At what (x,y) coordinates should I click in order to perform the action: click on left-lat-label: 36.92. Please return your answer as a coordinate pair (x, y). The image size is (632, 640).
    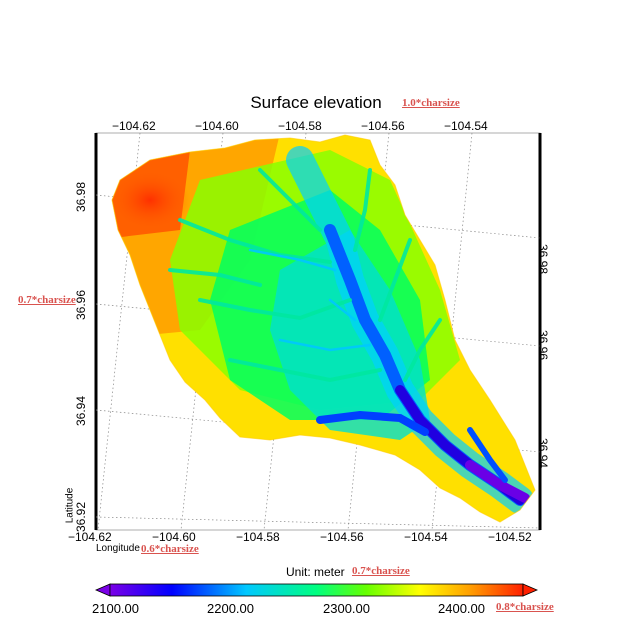
    Looking at the image, I should click on (81, 517).